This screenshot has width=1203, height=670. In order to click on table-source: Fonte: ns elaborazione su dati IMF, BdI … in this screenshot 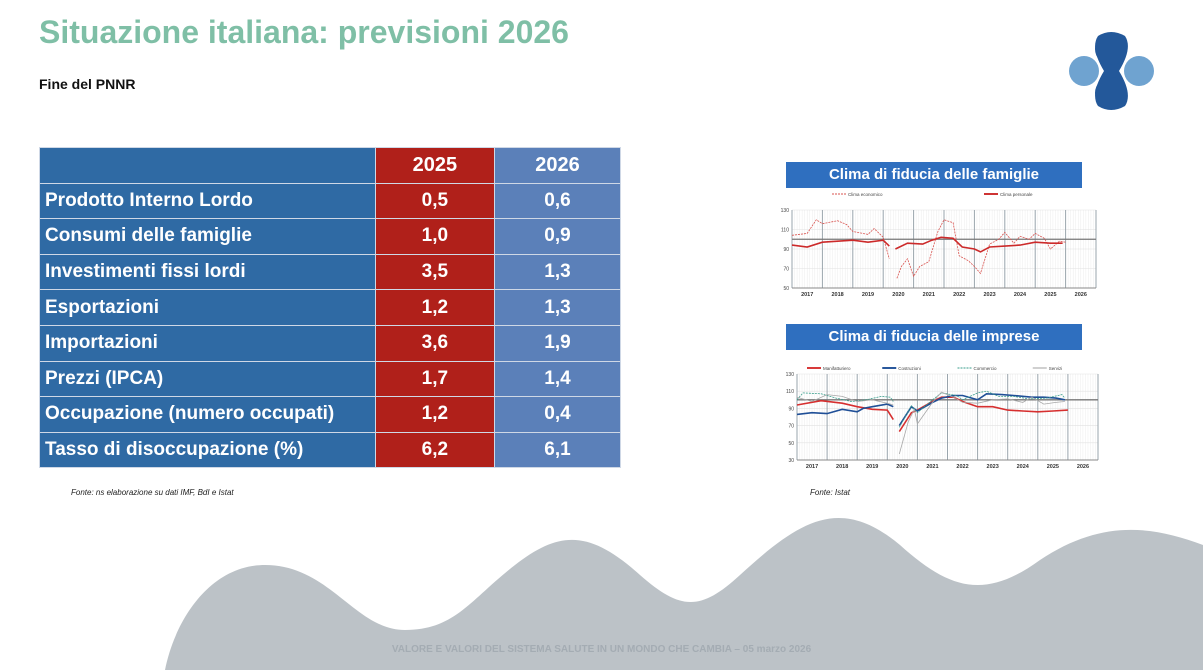, I will do `click(152, 492)`.